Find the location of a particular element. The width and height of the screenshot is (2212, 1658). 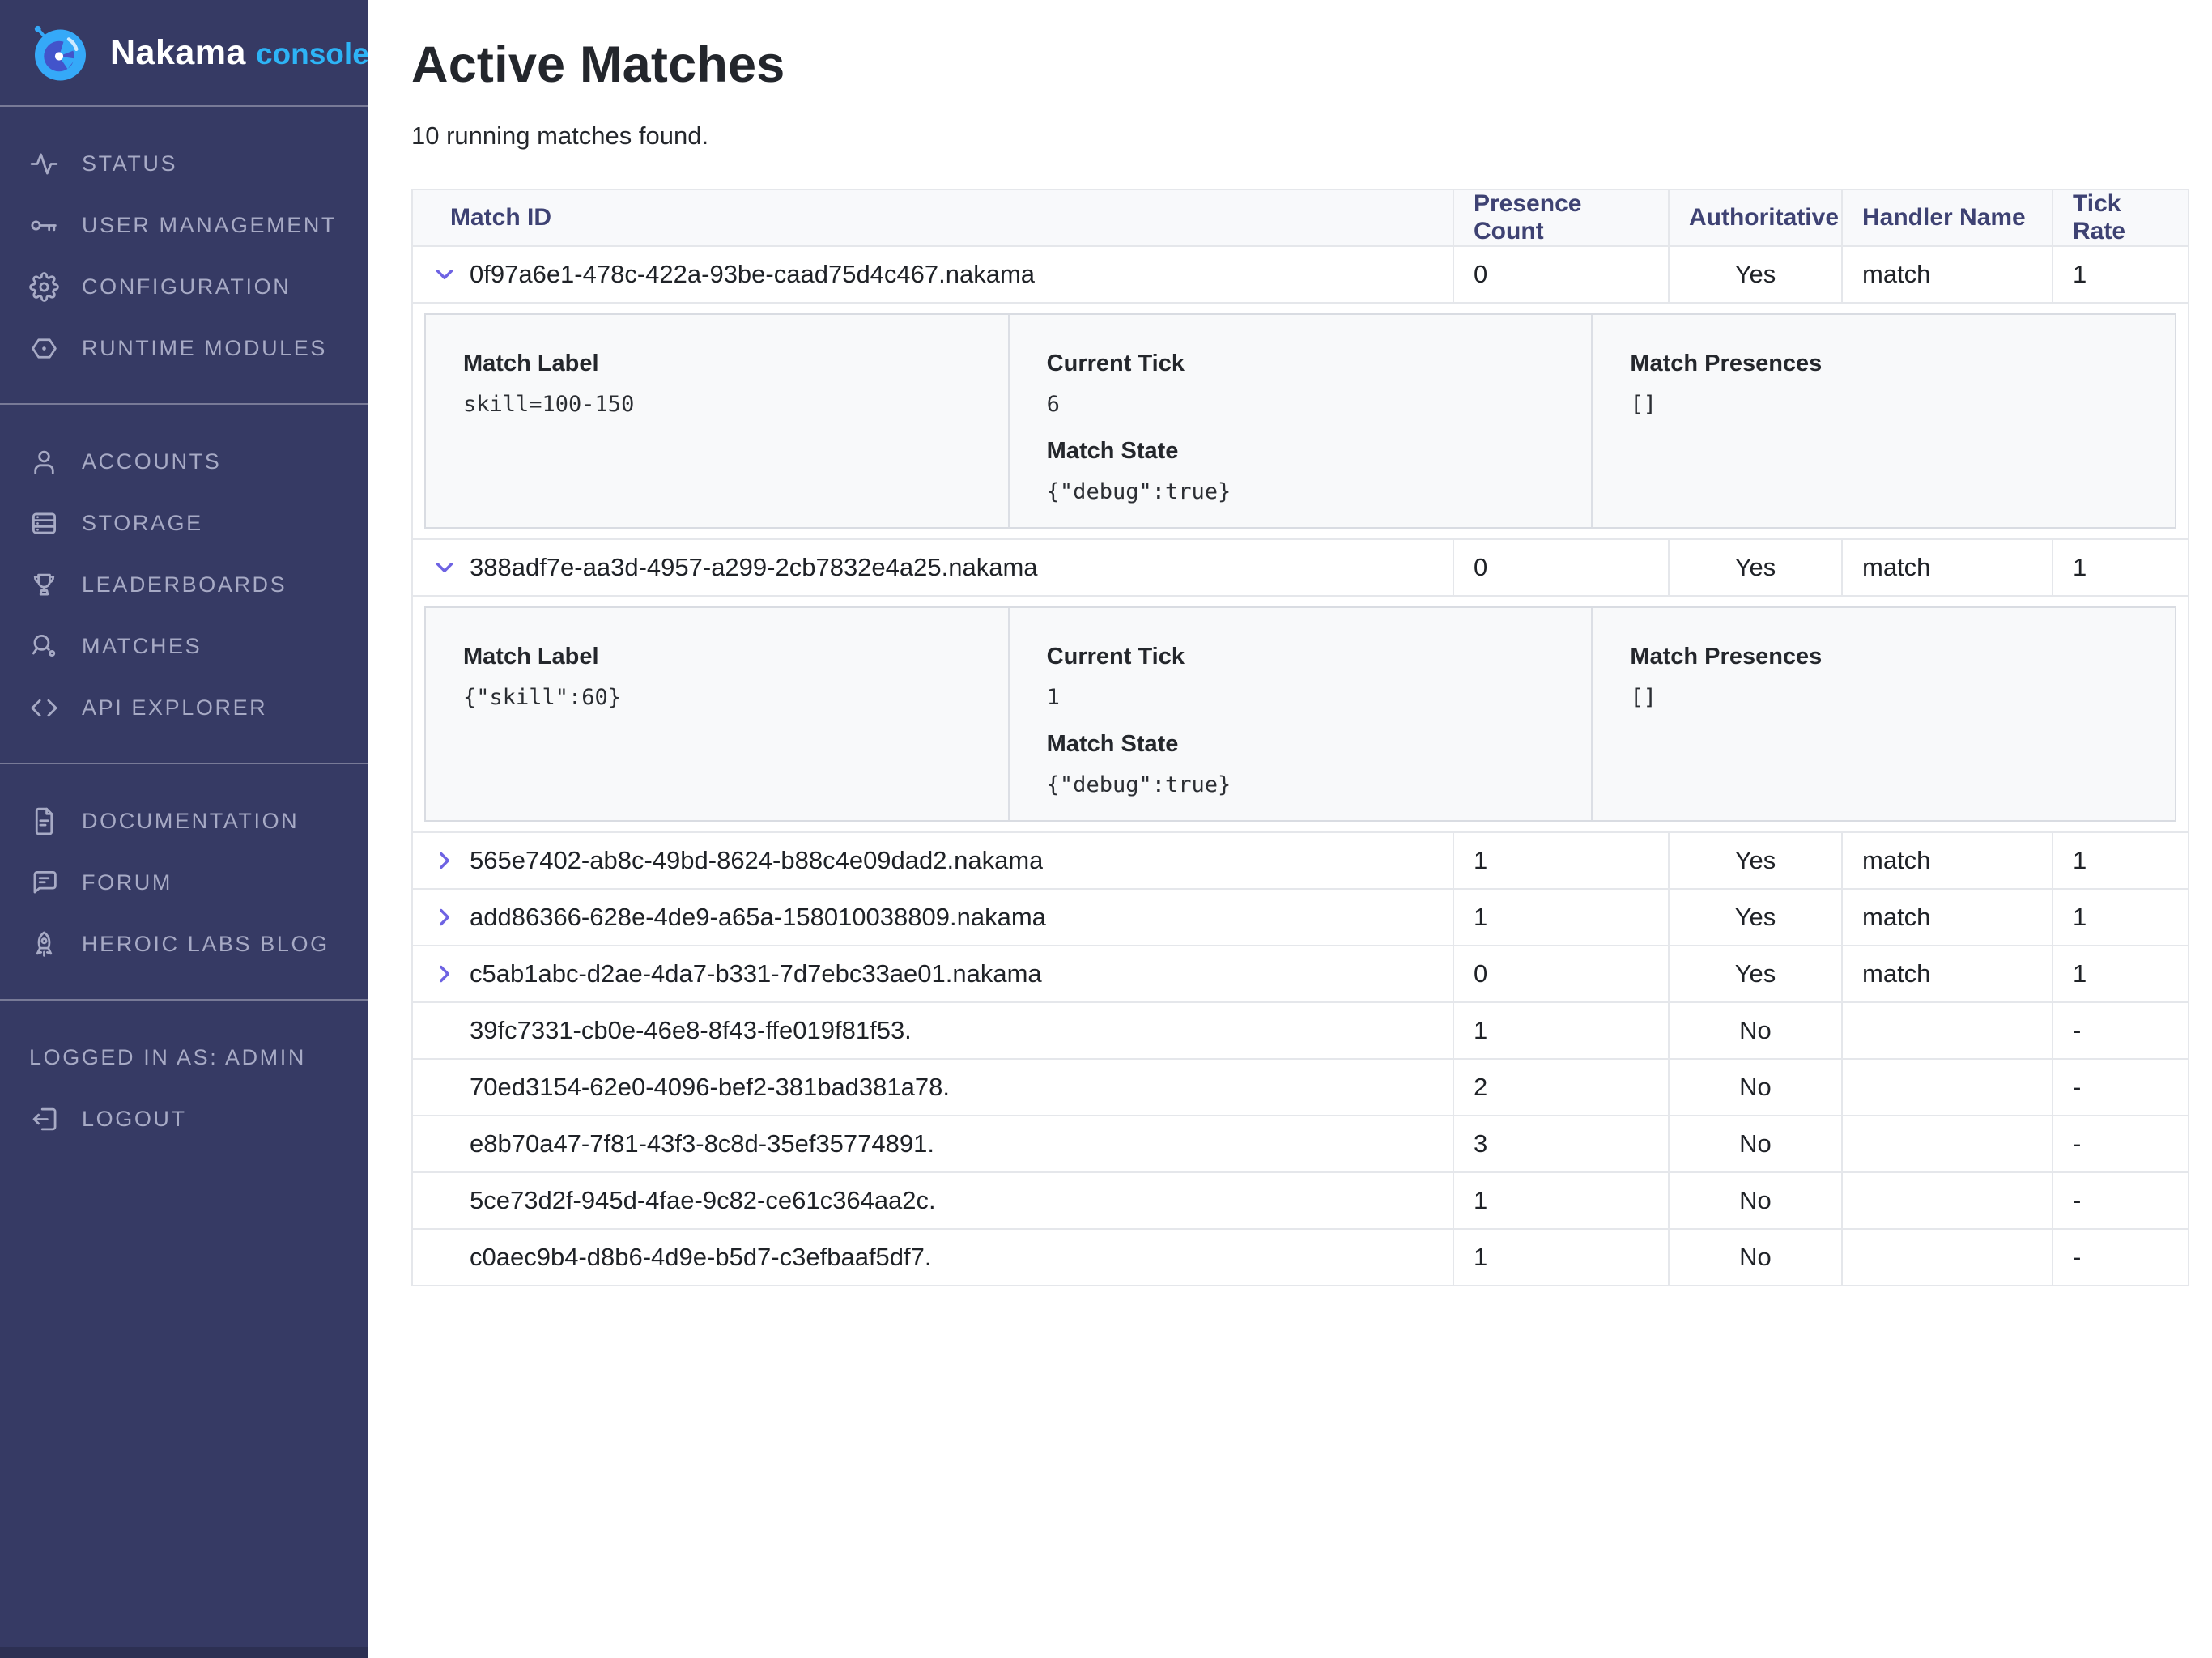

match-id-cell: 70ed3154-62e0-4096-bef2-381bad381a78. is located at coordinates (933, 1087).